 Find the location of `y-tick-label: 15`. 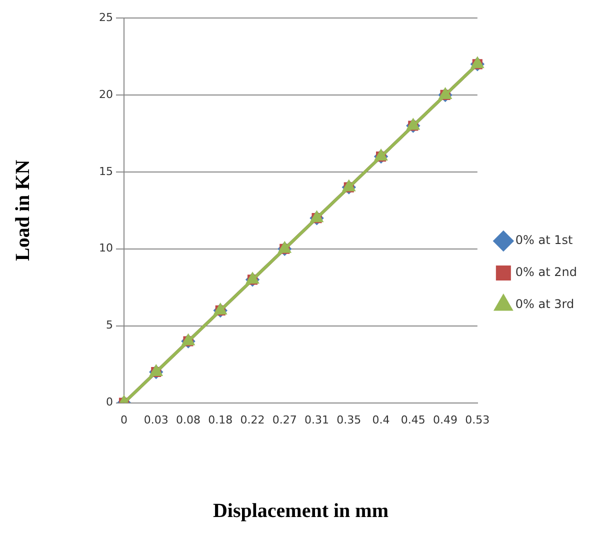

y-tick-label: 15 is located at coordinates (105, 171).